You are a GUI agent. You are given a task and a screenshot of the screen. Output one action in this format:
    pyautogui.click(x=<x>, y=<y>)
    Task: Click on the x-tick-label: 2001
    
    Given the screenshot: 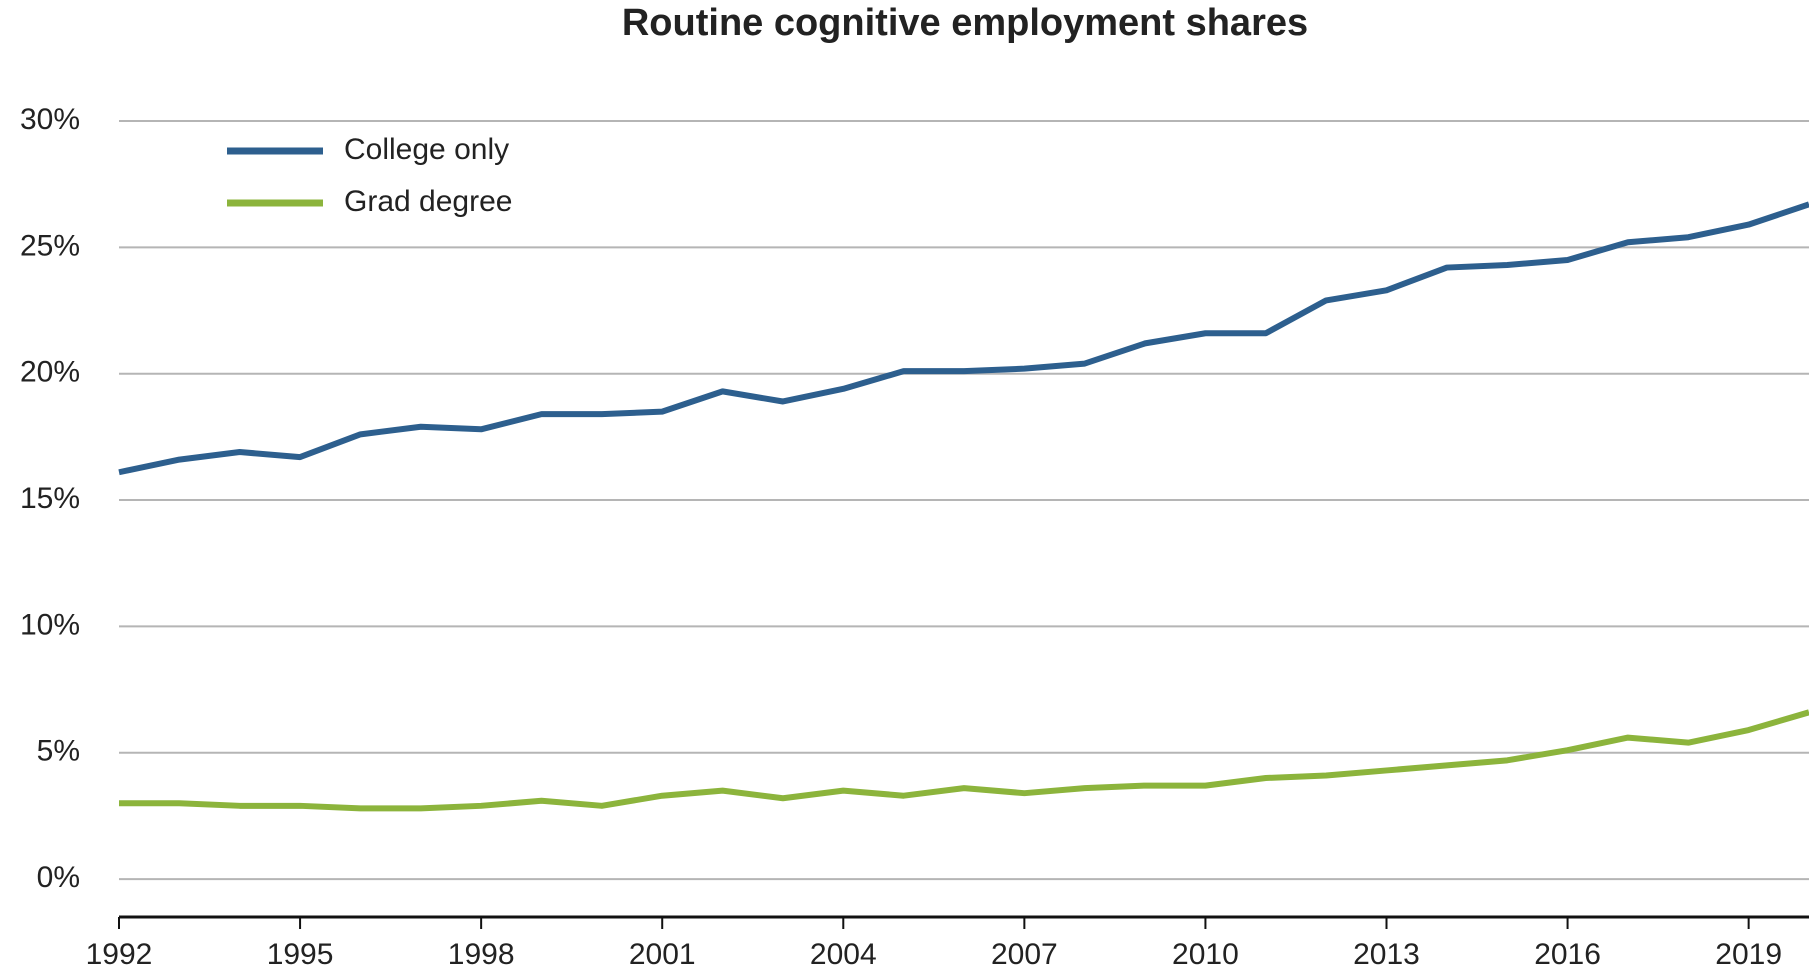 What is the action you would take?
    pyautogui.click(x=662, y=954)
    